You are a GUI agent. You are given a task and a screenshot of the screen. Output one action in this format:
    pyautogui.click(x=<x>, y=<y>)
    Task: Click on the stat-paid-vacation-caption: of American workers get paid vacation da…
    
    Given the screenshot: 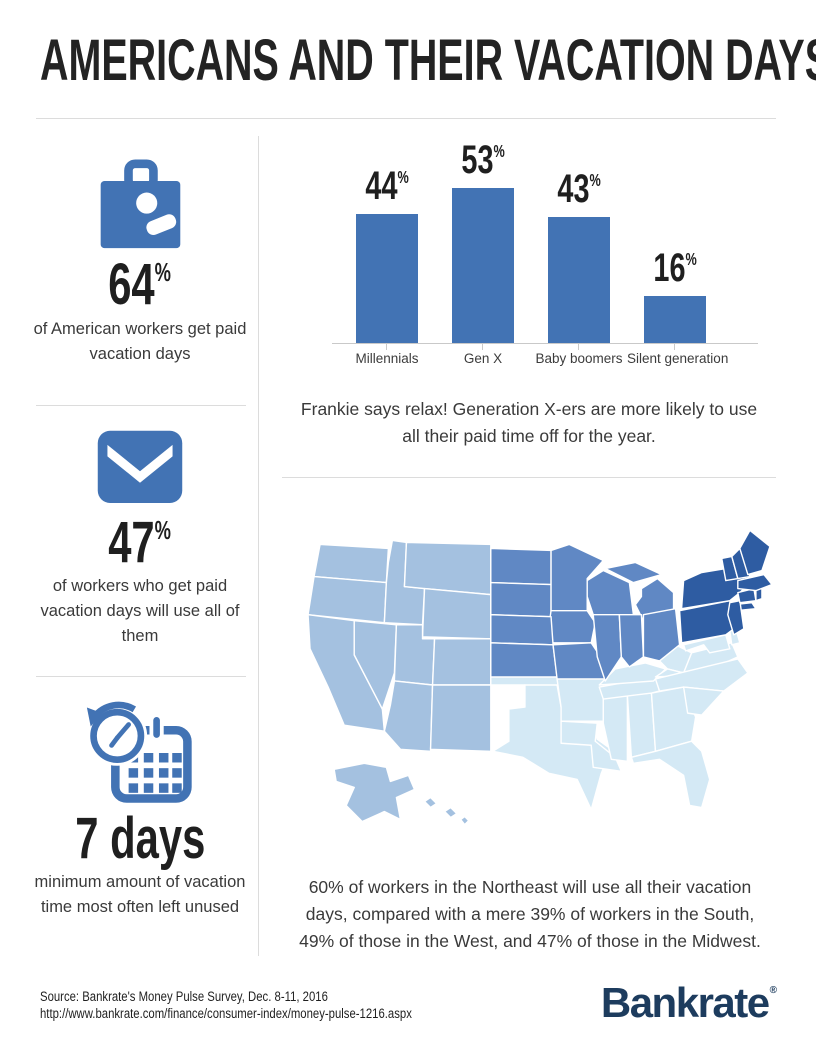 What is the action you would take?
    pyautogui.click(x=140, y=341)
    